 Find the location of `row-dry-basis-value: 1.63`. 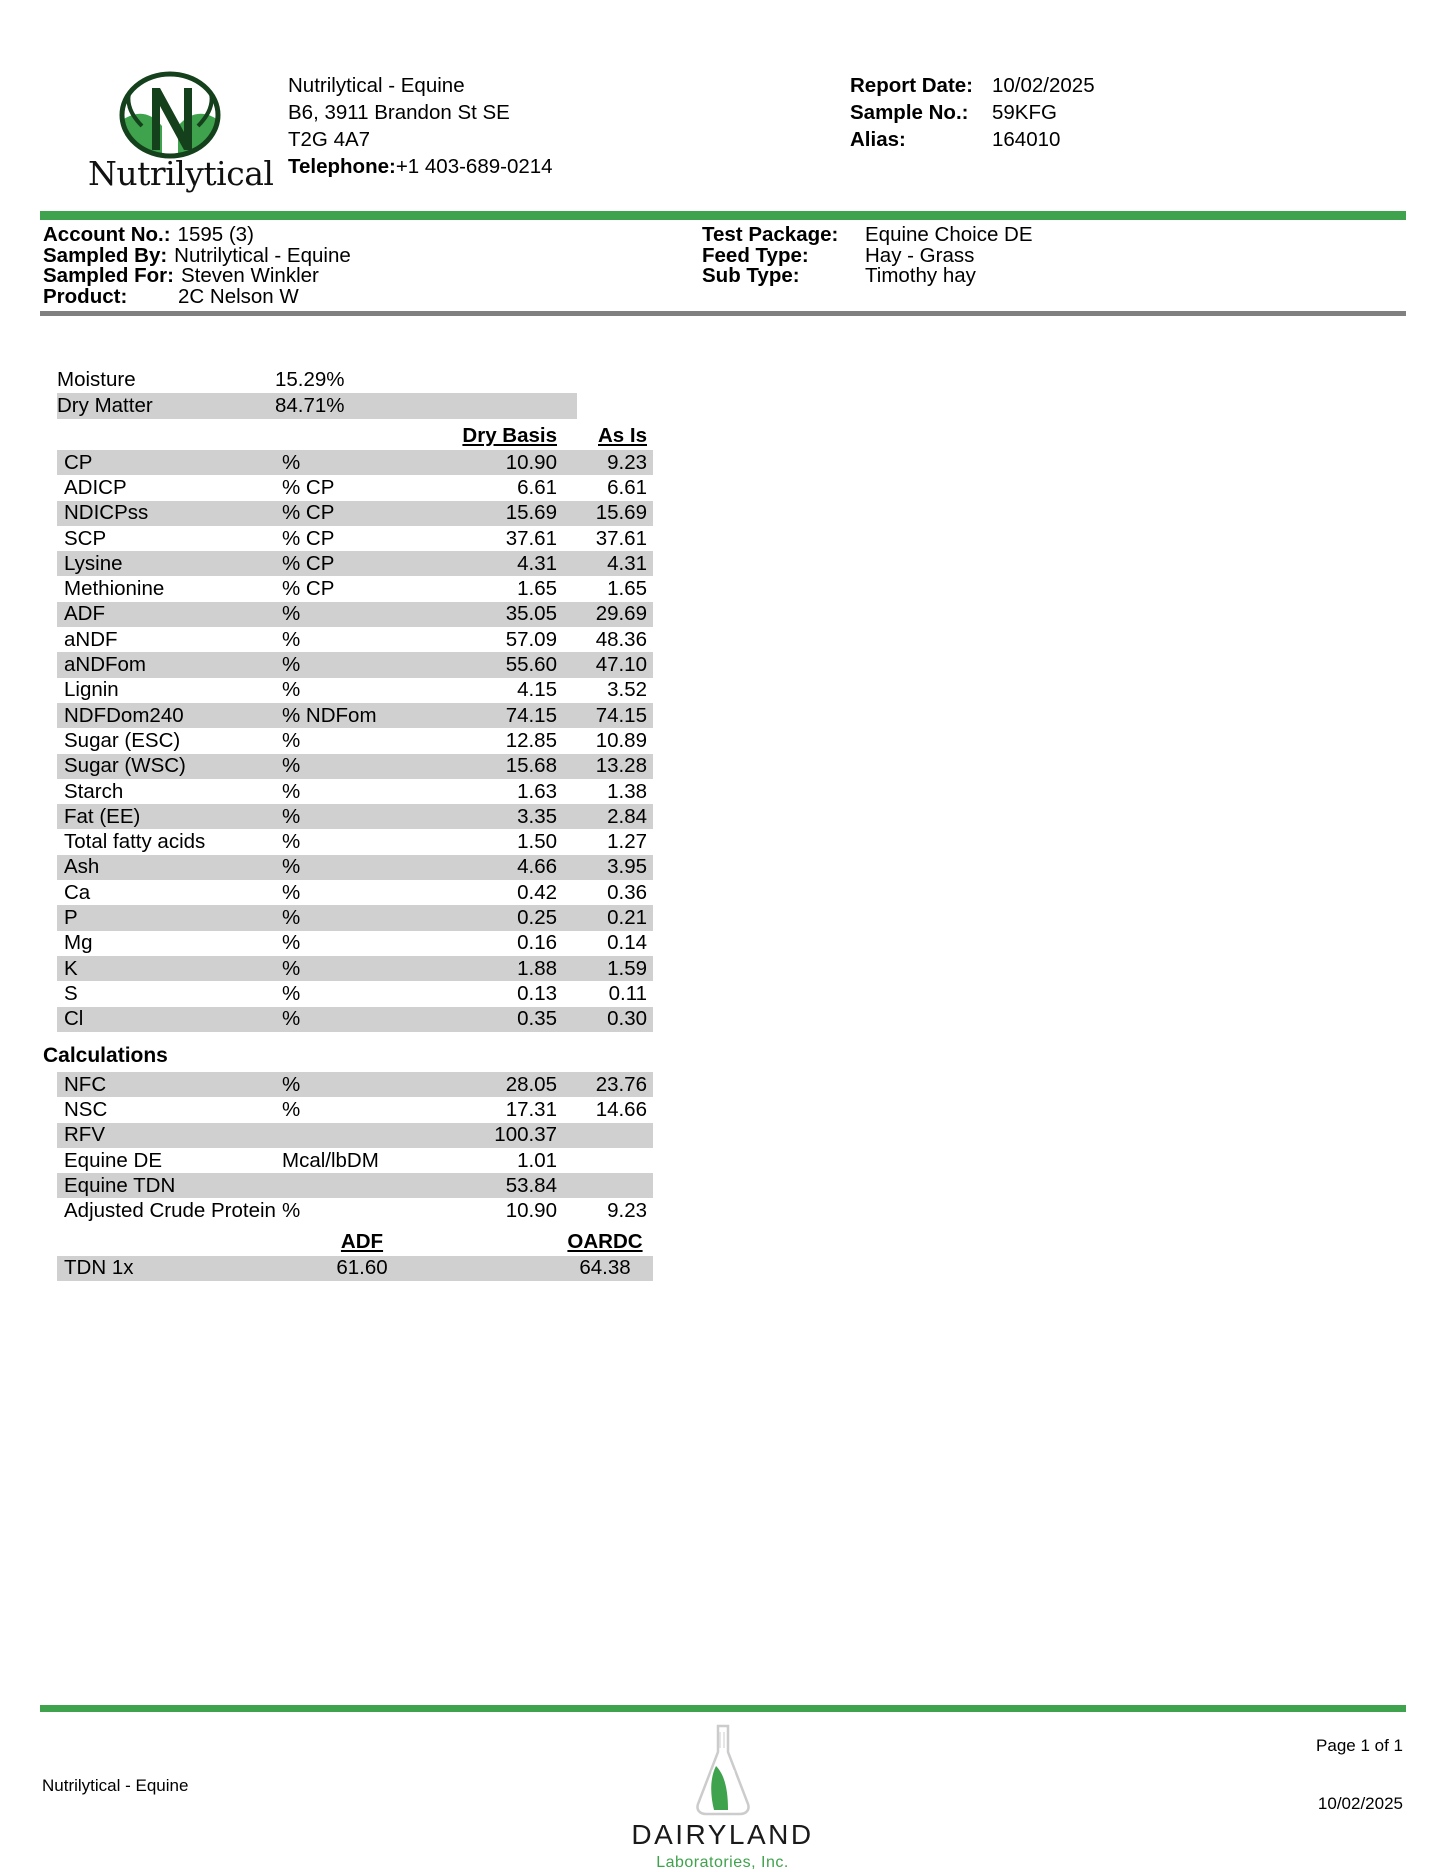

row-dry-basis-value: 1.63 is located at coordinates (537, 791).